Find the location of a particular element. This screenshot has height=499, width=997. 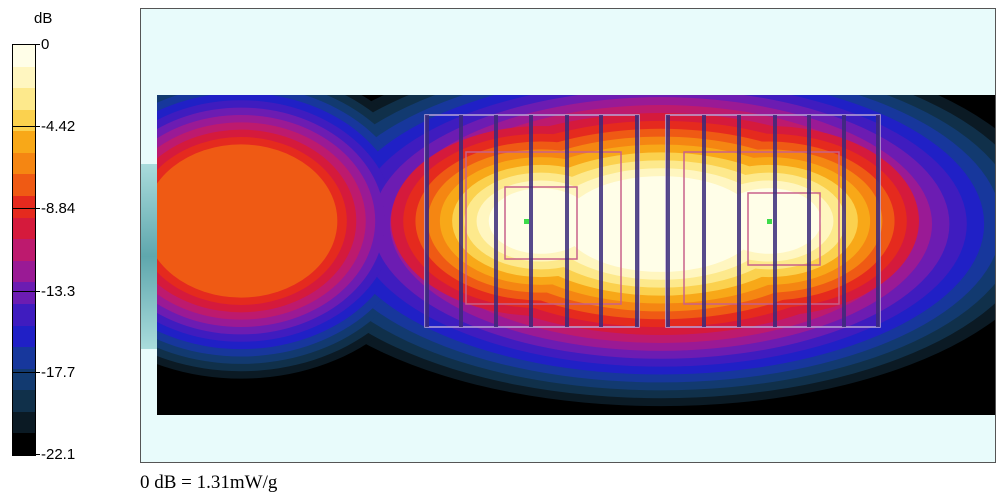

colorbar-tick-label: -22.1 is located at coordinates (58, 454).